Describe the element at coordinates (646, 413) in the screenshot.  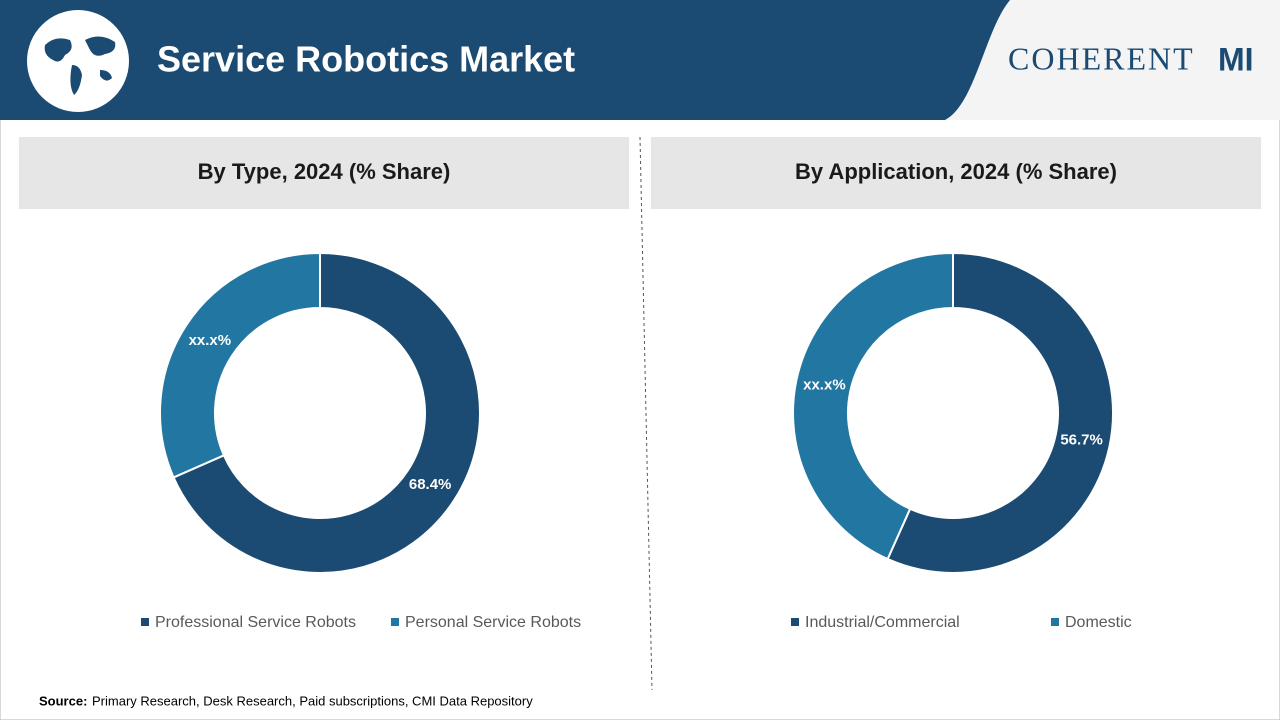
I see `divider` at that location.